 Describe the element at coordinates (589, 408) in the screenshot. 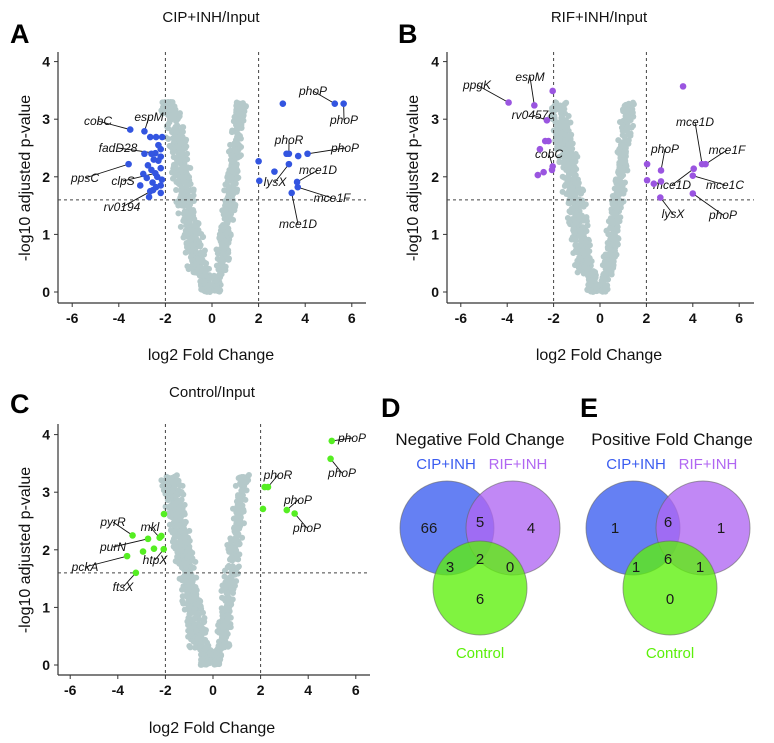

I see `panel-letter: E` at that location.